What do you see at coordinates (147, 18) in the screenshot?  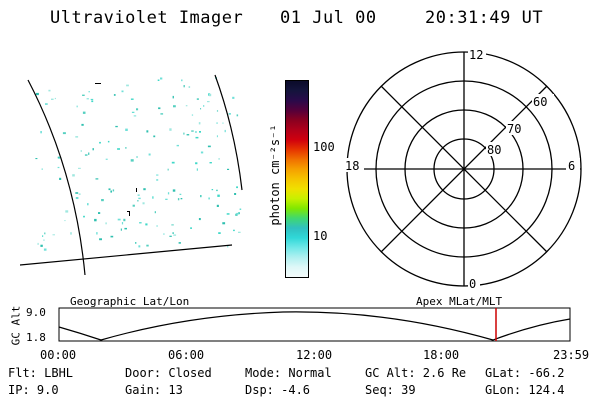 I see `instrument-title: Ultraviolet Imager` at bounding box center [147, 18].